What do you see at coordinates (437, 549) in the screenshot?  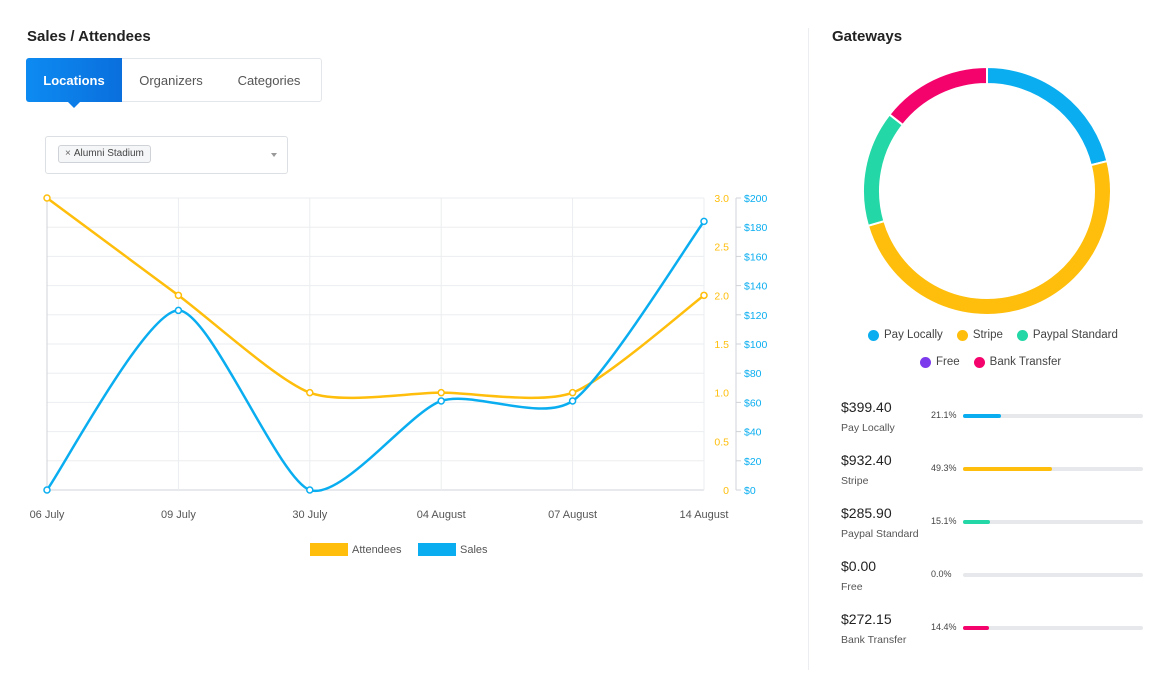 I see `legend-swatch-sales` at bounding box center [437, 549].